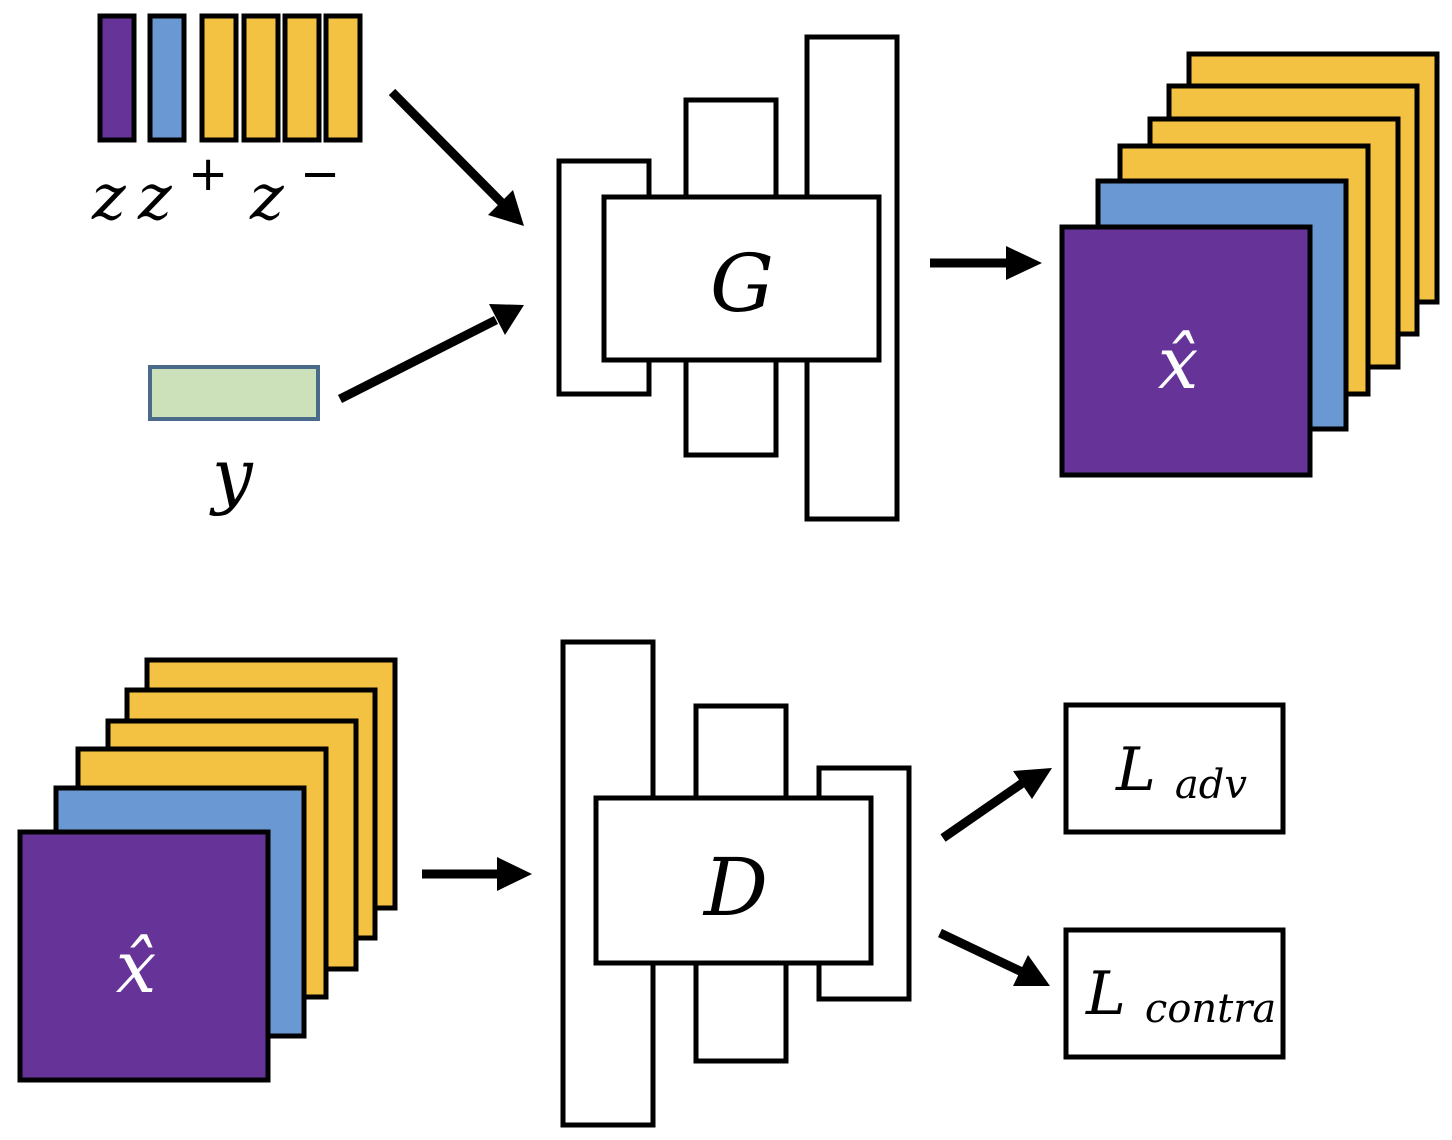 The height and width of the screenshot is (1140, 1452). I want to click on loss-adv-frame, so click(1174, 768).